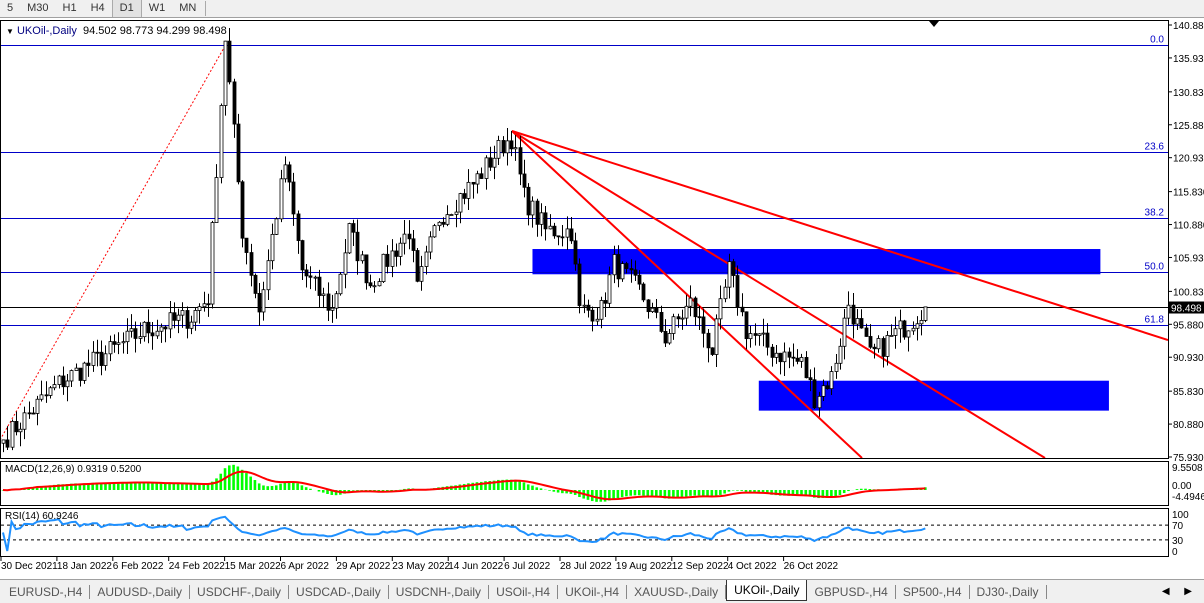  What do you see at coordinates (69, 8) in the screenshot?
I see `timeframe-h1: H1` at bounding box center [69, 8].